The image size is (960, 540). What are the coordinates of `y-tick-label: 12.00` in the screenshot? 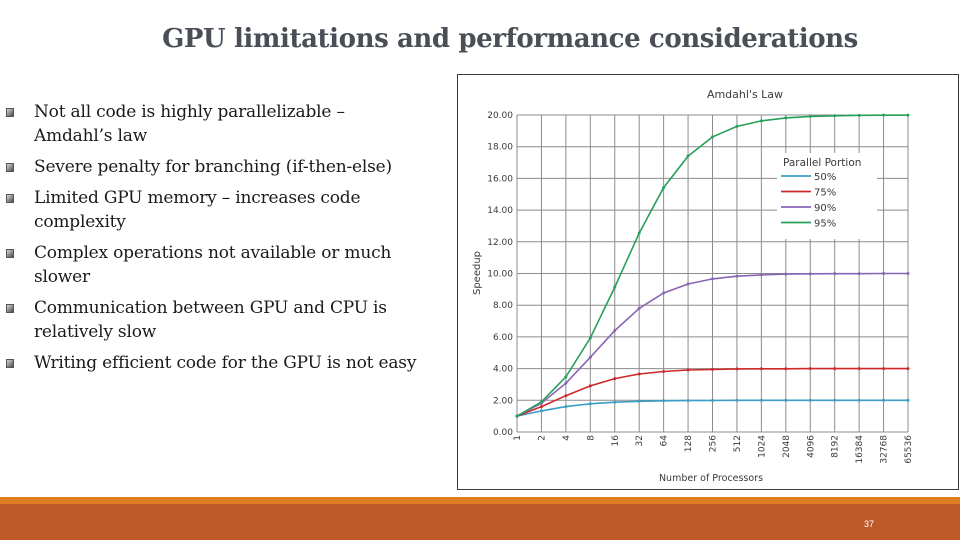 It's located at (500, 243).